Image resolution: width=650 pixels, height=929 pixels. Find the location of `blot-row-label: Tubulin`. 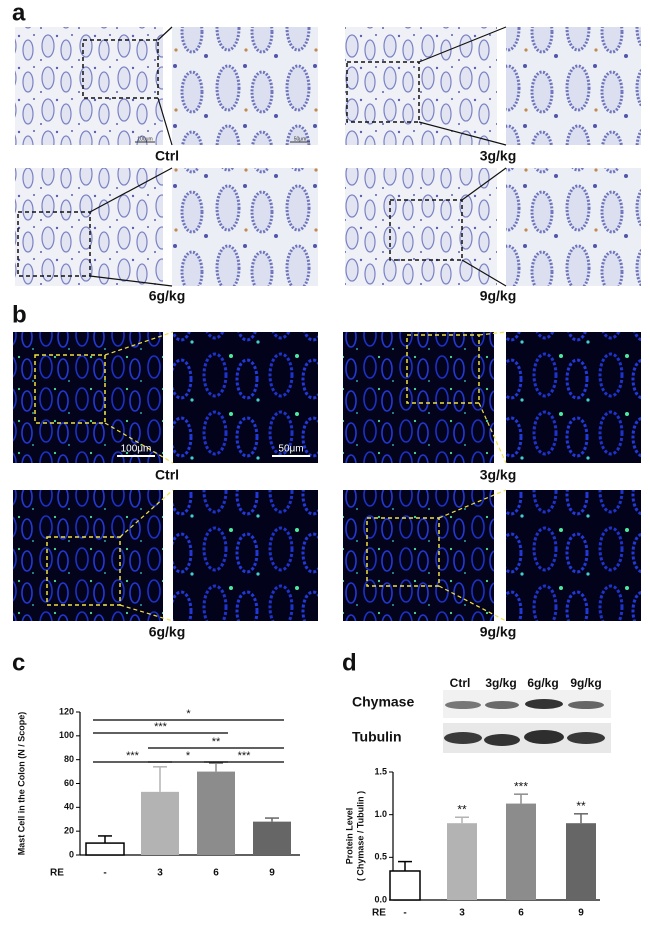

blot-row-label: Tubulin is located at coordinates (377, 737).